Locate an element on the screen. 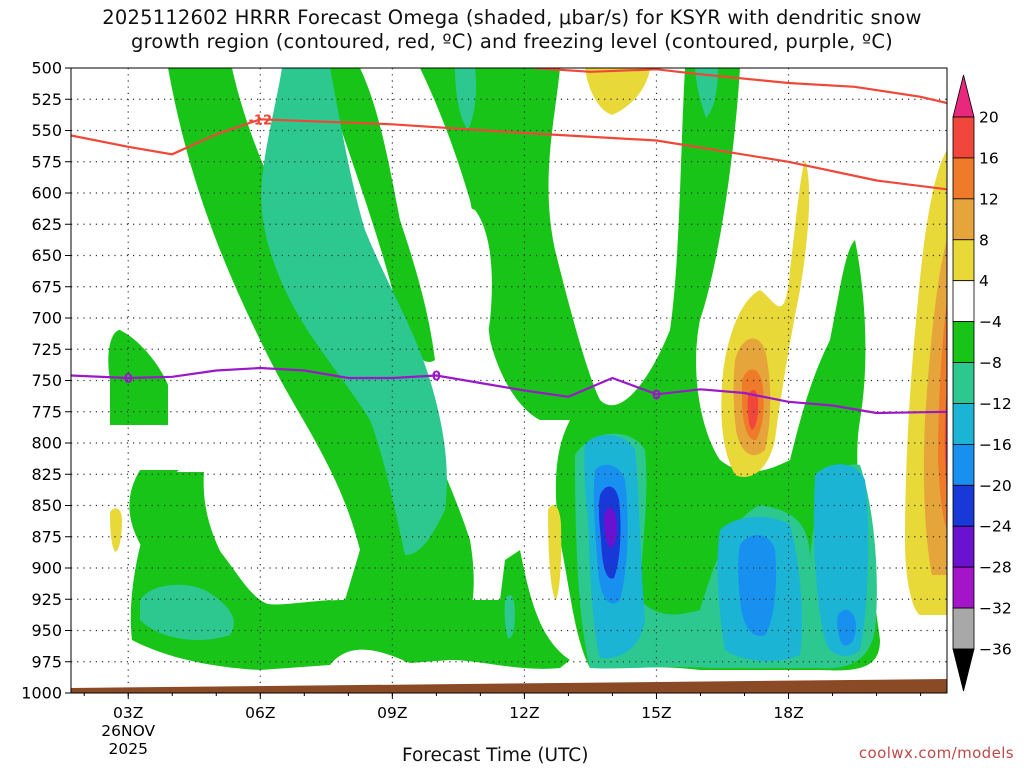 The image size is (1024, 768). y-tick-label: 750 is located at coordinates (46, 380).